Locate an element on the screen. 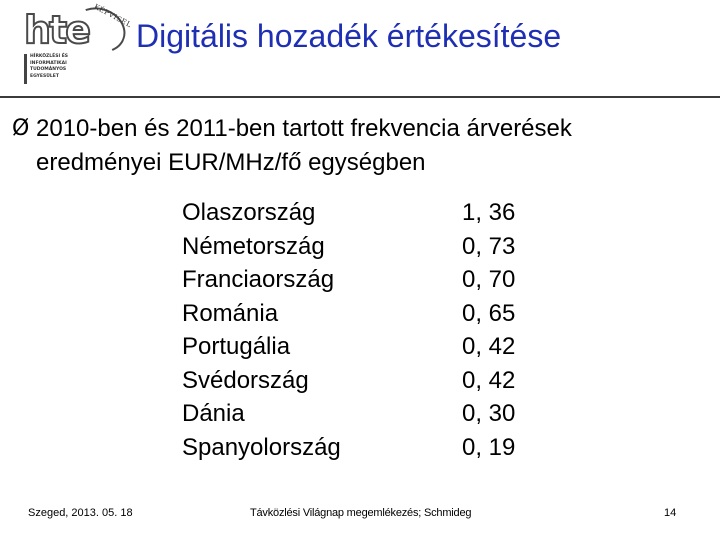  country-value: 0, 19 is located at coordinates (489, 447).